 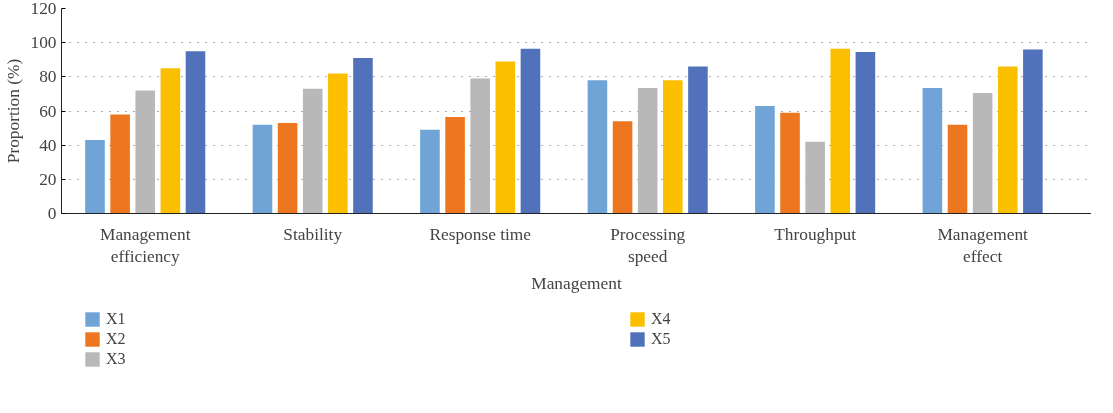 I want to click on legend-label: X3, so click(x=116, y=359).